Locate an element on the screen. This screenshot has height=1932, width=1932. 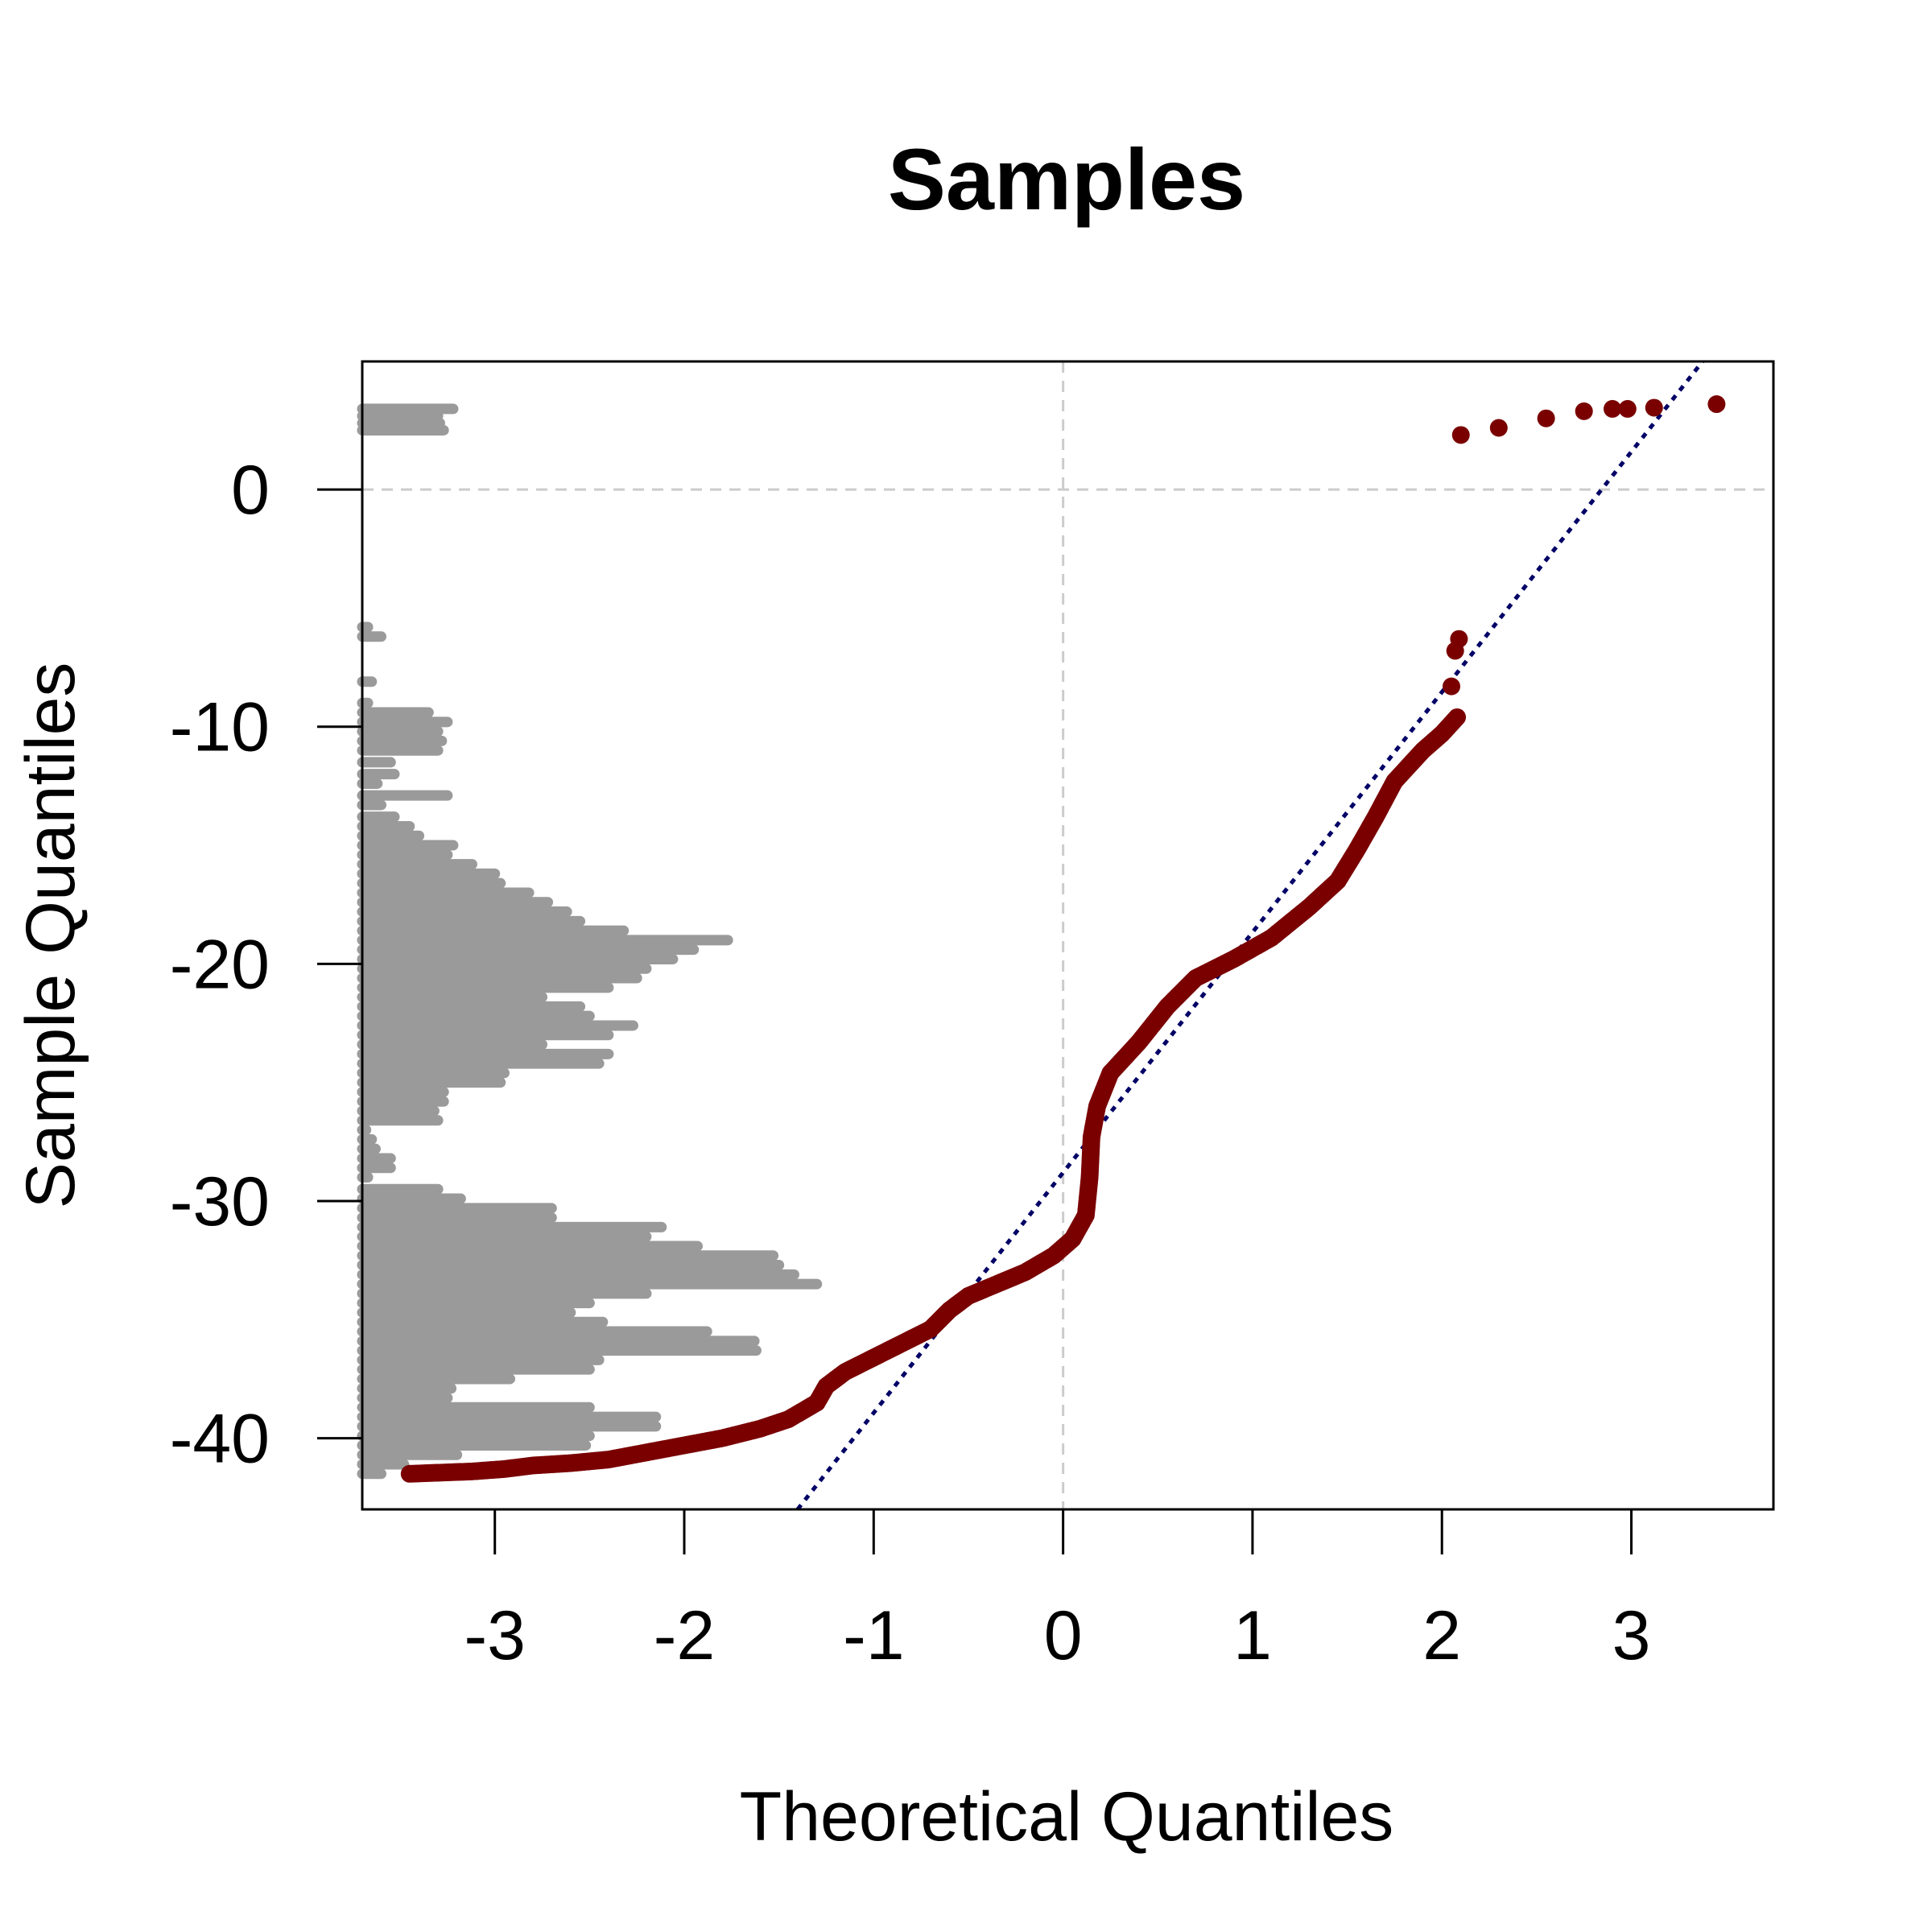
x-axis: -3 -2 -1 0 1 2 3 is located at coordinates (1057, 1591).